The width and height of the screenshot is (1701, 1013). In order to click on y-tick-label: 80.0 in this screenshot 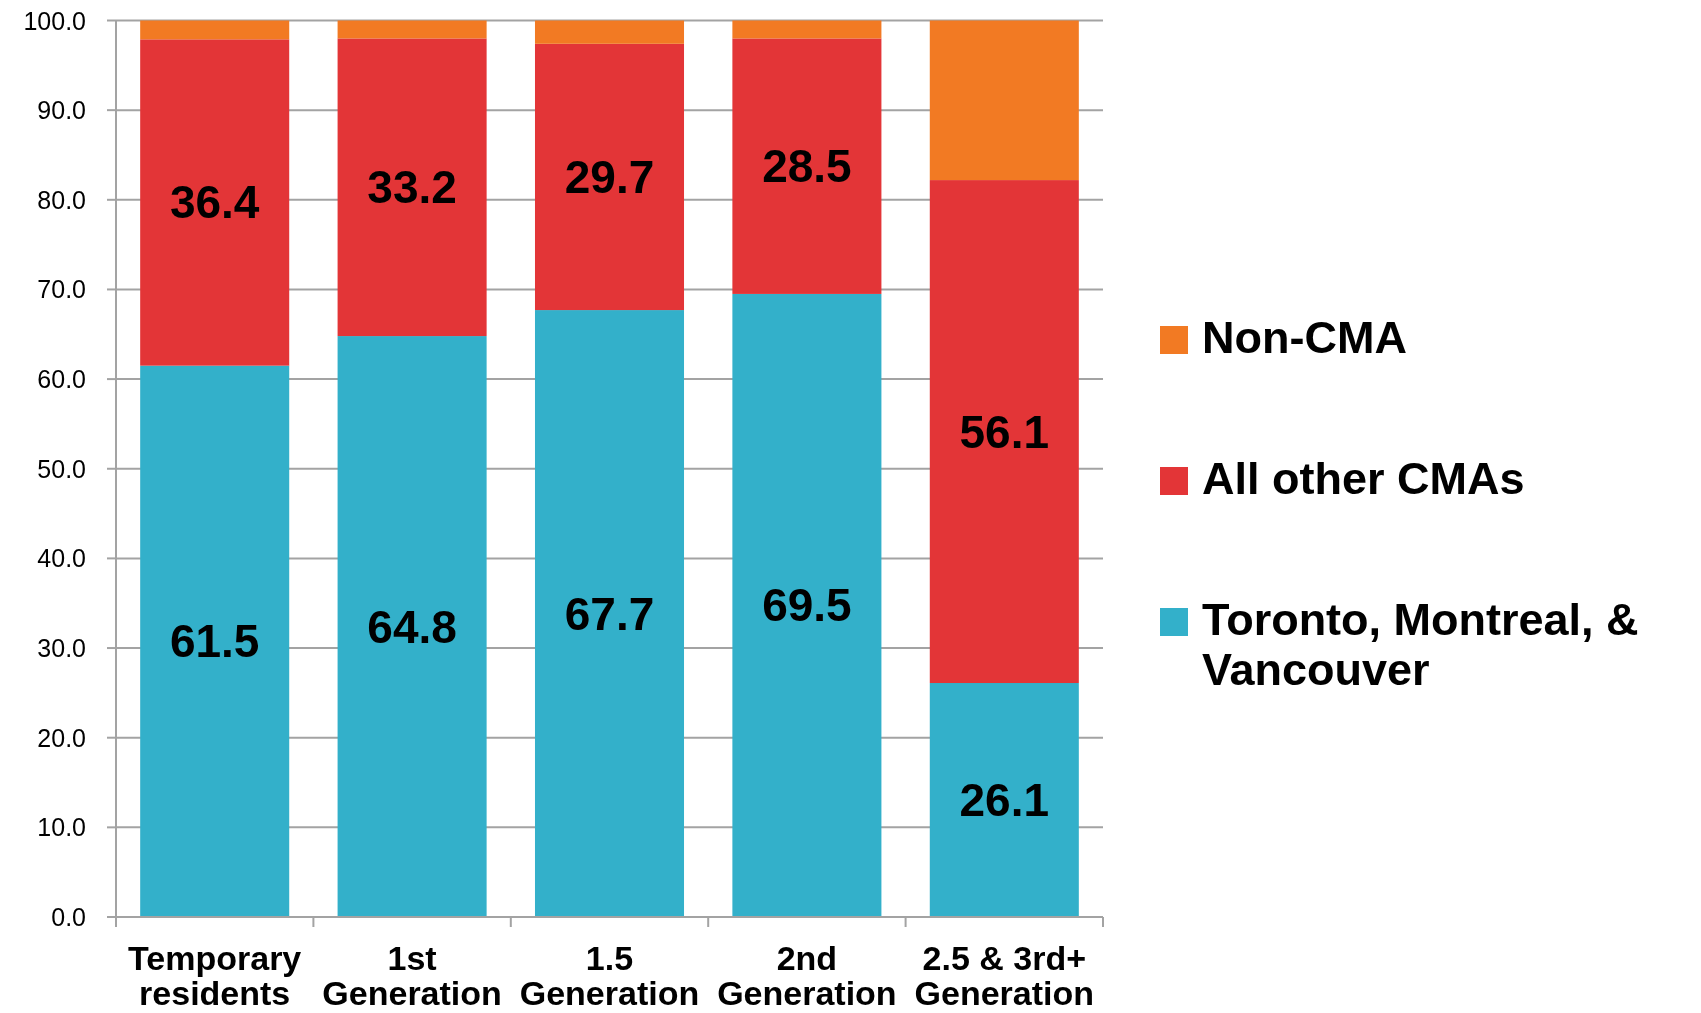, I will do `click(61, 199)`.